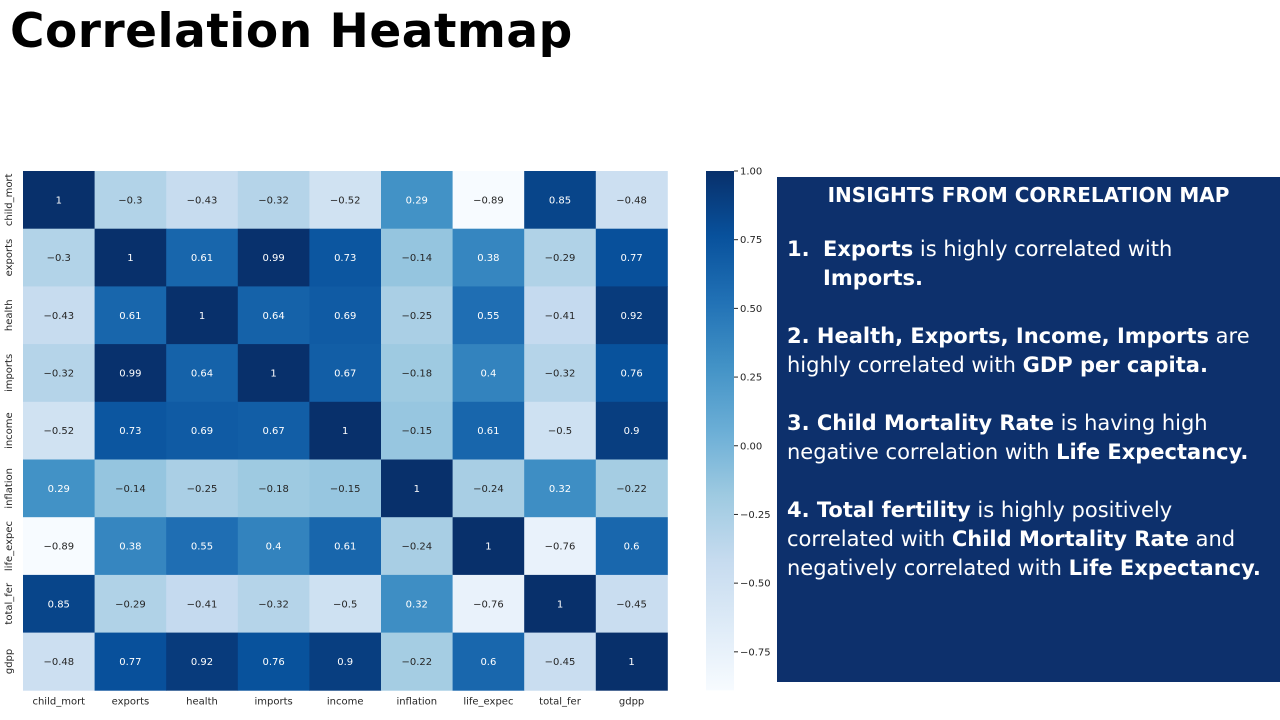 This screenshot has width=1280, height=720. What do you see at coordinates (997, 437) in the screenshot?
I see `insight-3-text: is having high negative correlation with` at bounding box center [997, 437].